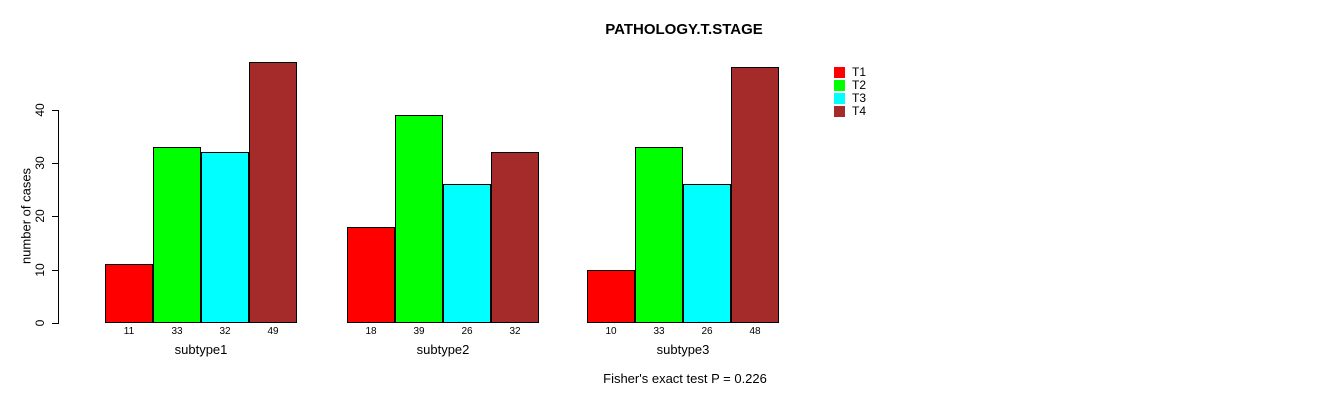 Image resolution: width=1340 pixels, height=400 pixels. Describe the element at coordinates (371, 331) in the screenshot. I see `bar-value-label: 18` at that location.